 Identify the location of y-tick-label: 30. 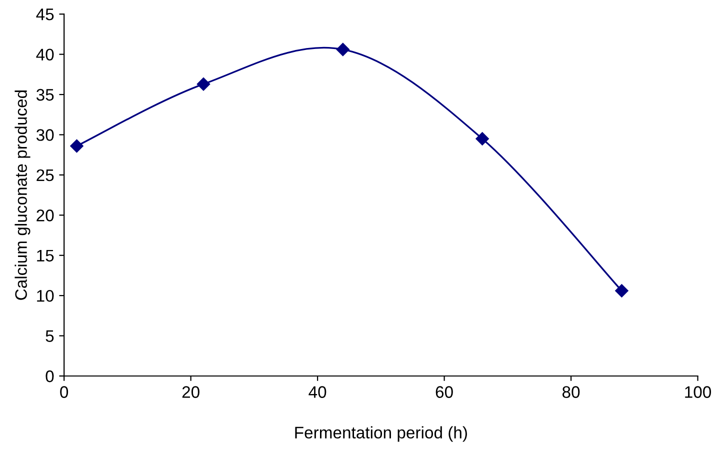
(45, 135).